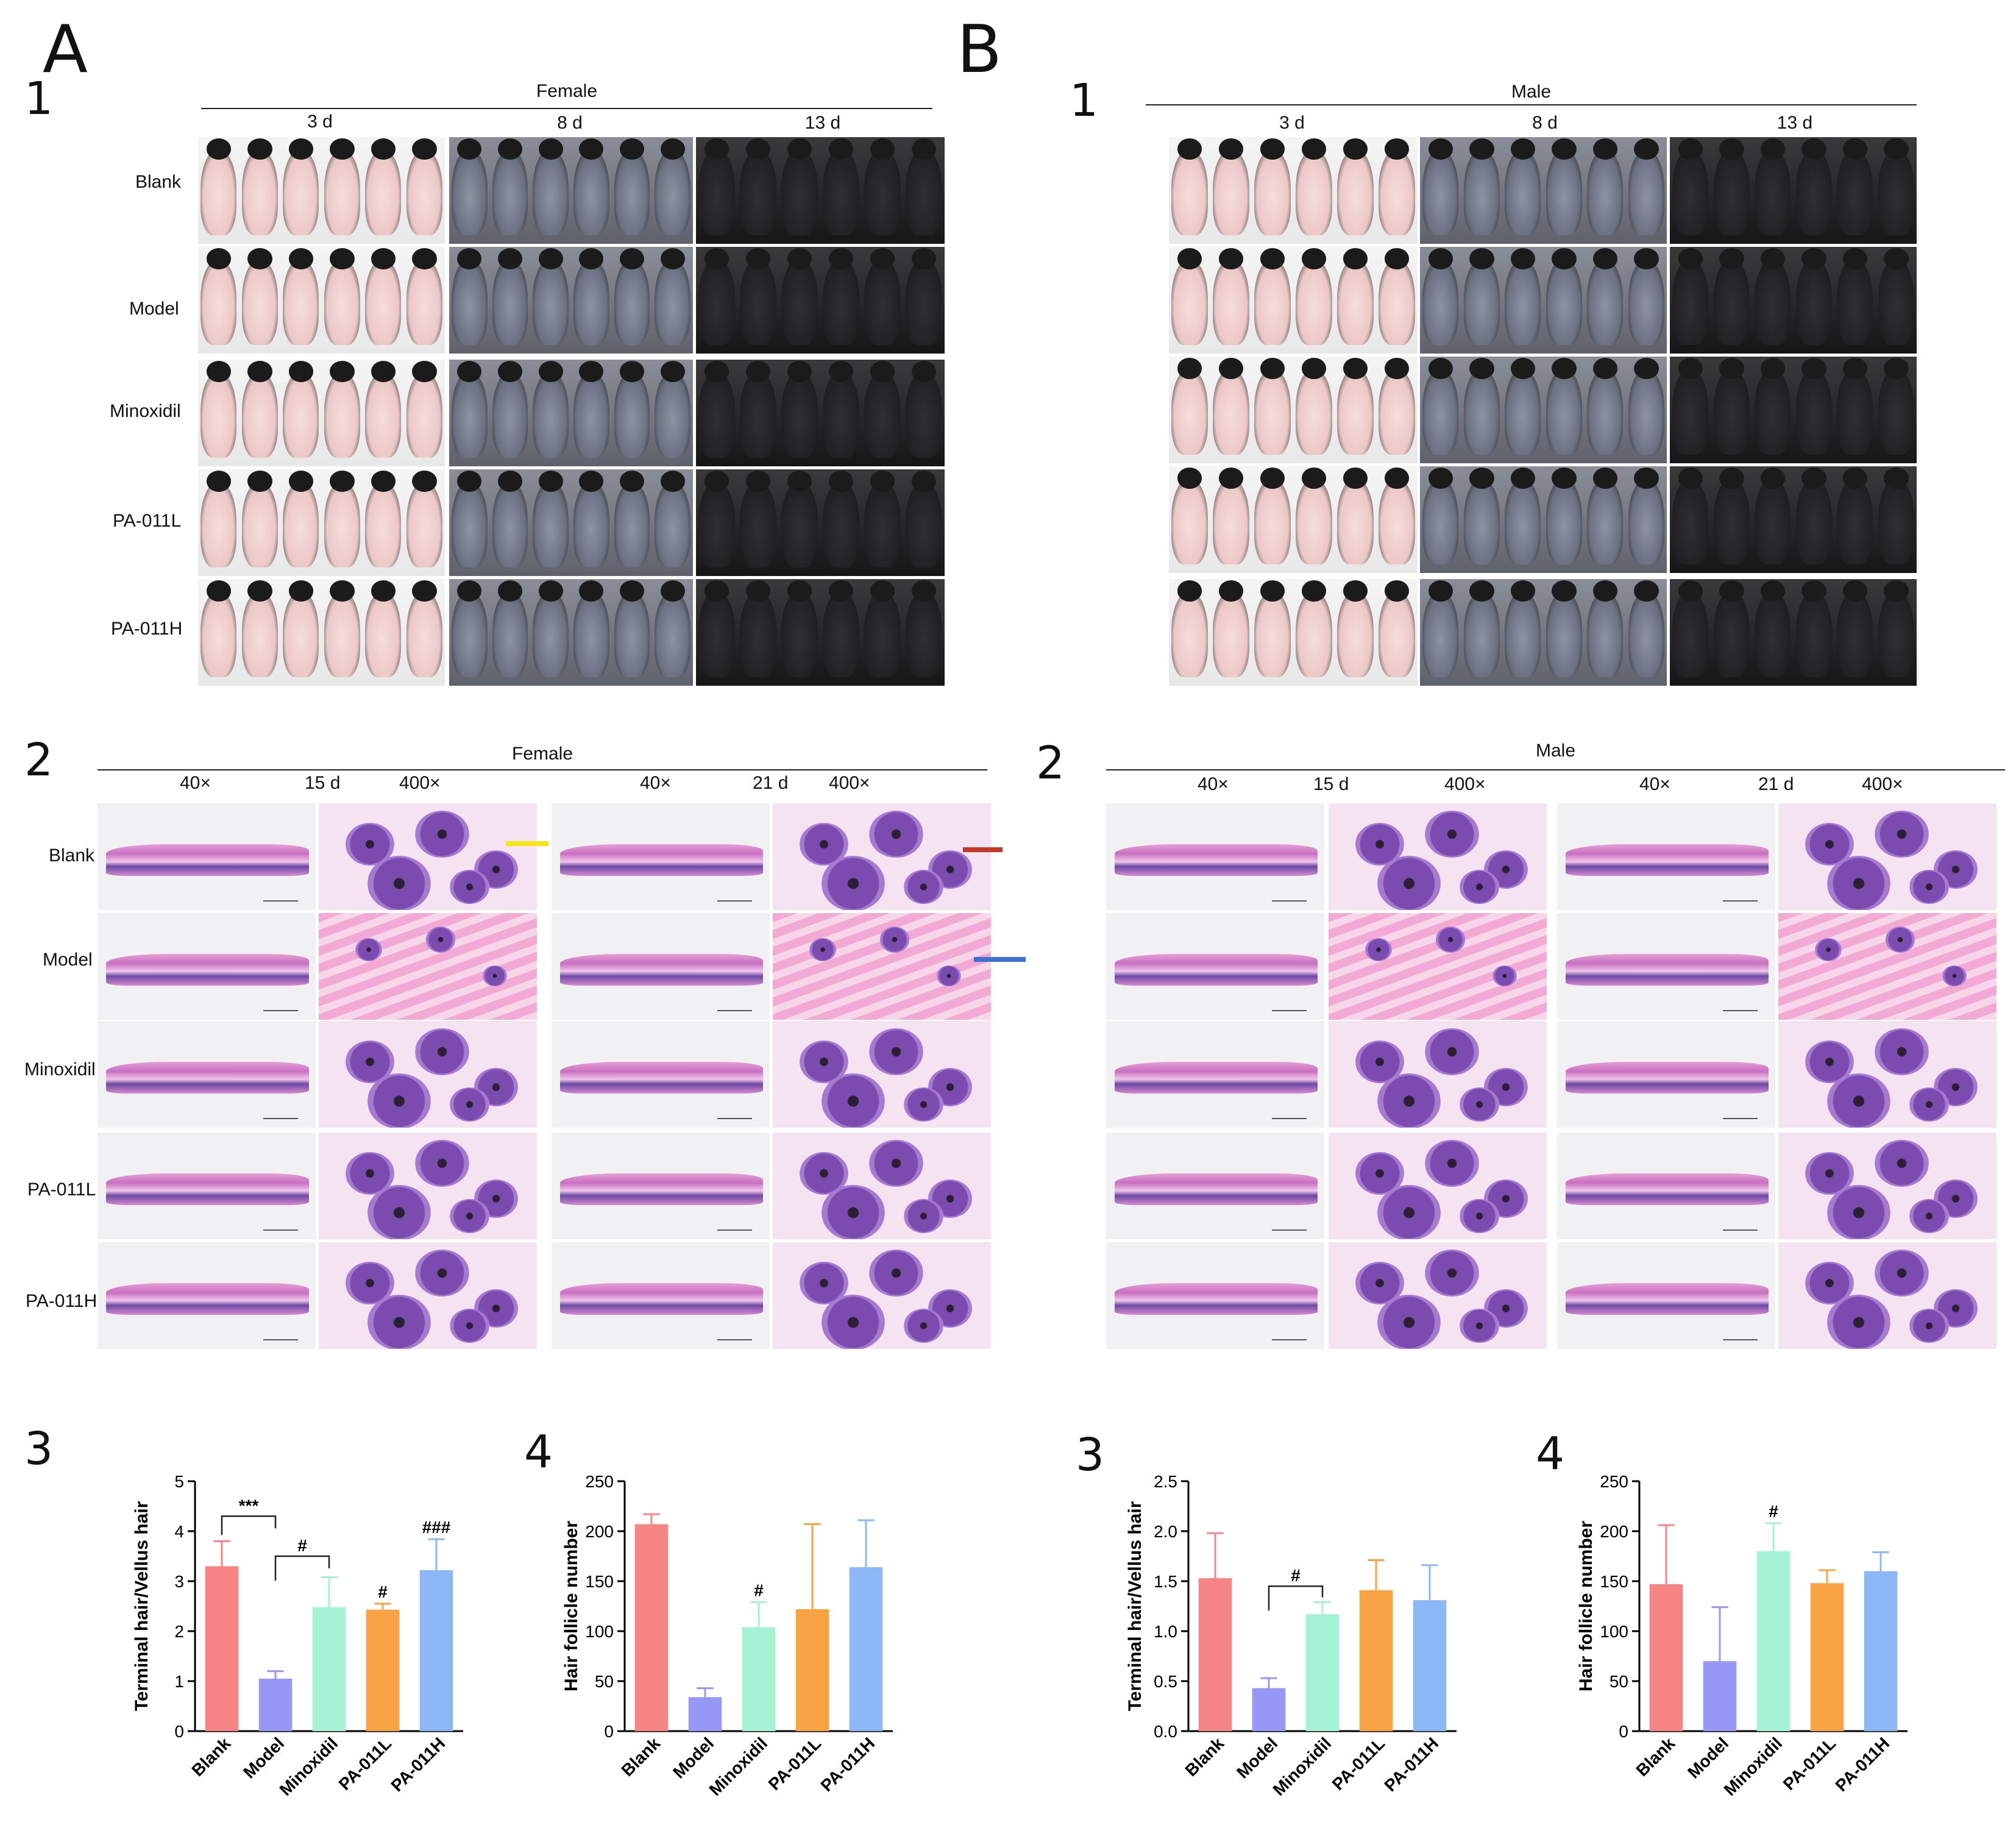  I want to click on y-tick-label: 1.0, so click(1165, 1631).